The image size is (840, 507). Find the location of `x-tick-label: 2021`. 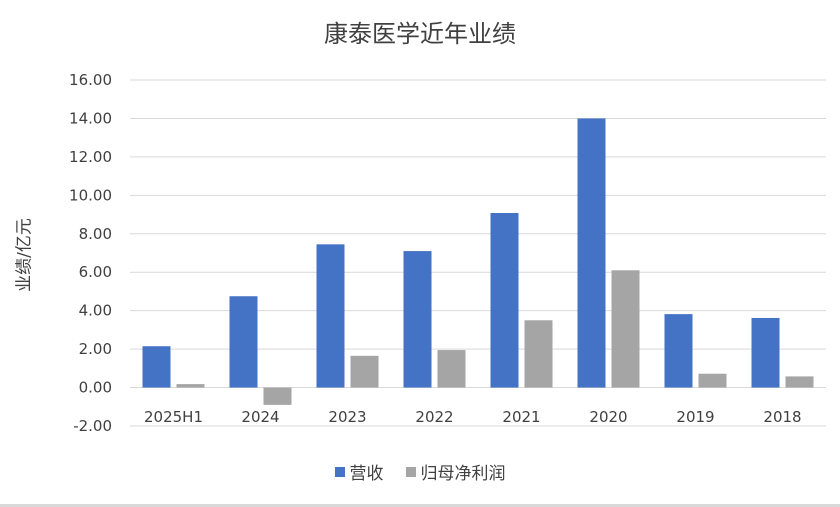

x-tick-label: 2021 is located at coordinates (521, 417).